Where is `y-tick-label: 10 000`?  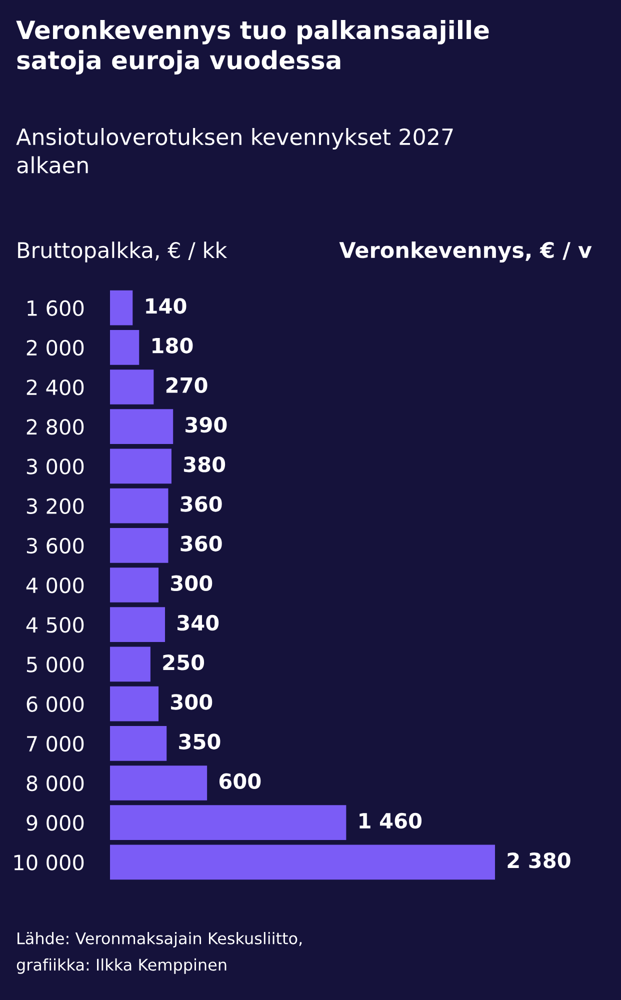 y-tick-label: 10 000 is located at coordinates (49, 862).